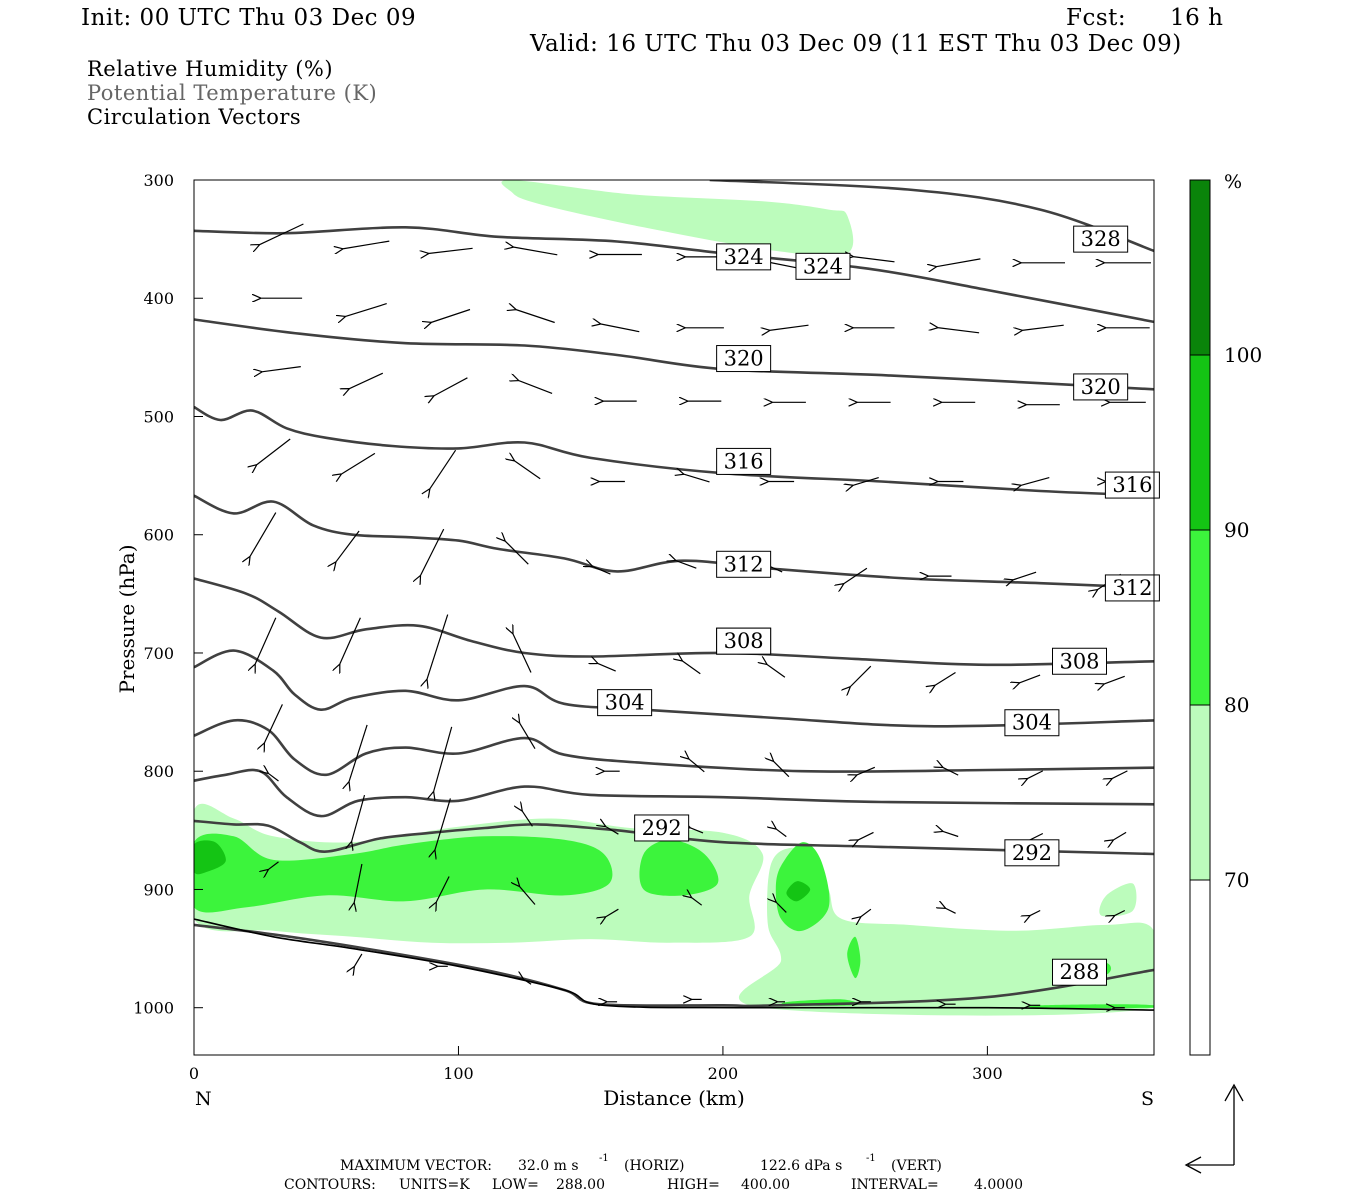 The image size is (1350, 1200). I want to click on y-tick-label: 400, so click(158, 298).